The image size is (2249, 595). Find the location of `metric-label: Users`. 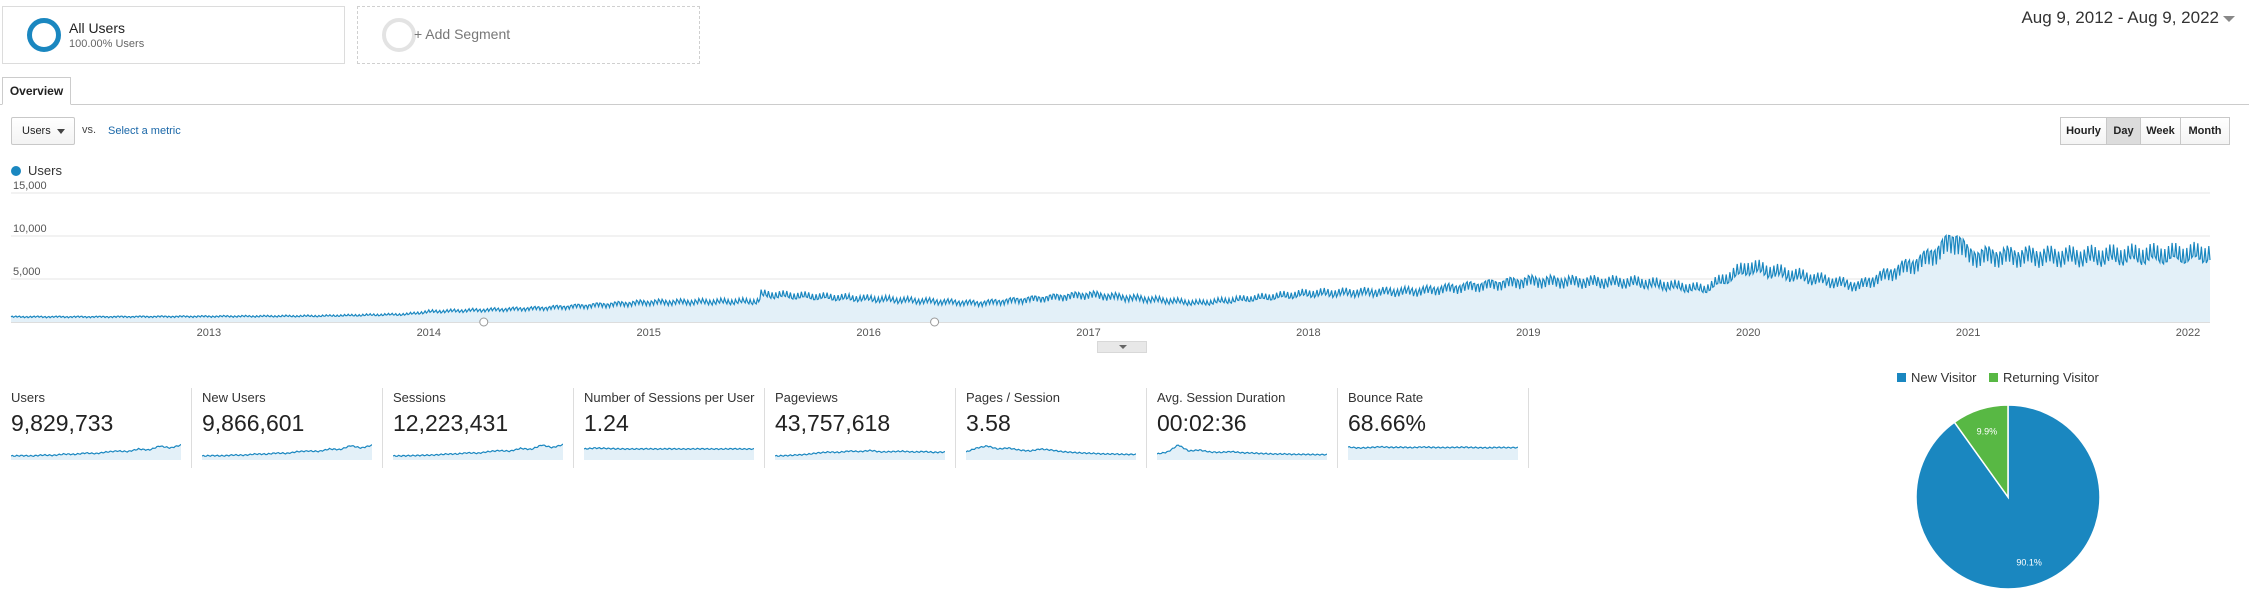

metric-label: Users is located at coordinates (28, 397).